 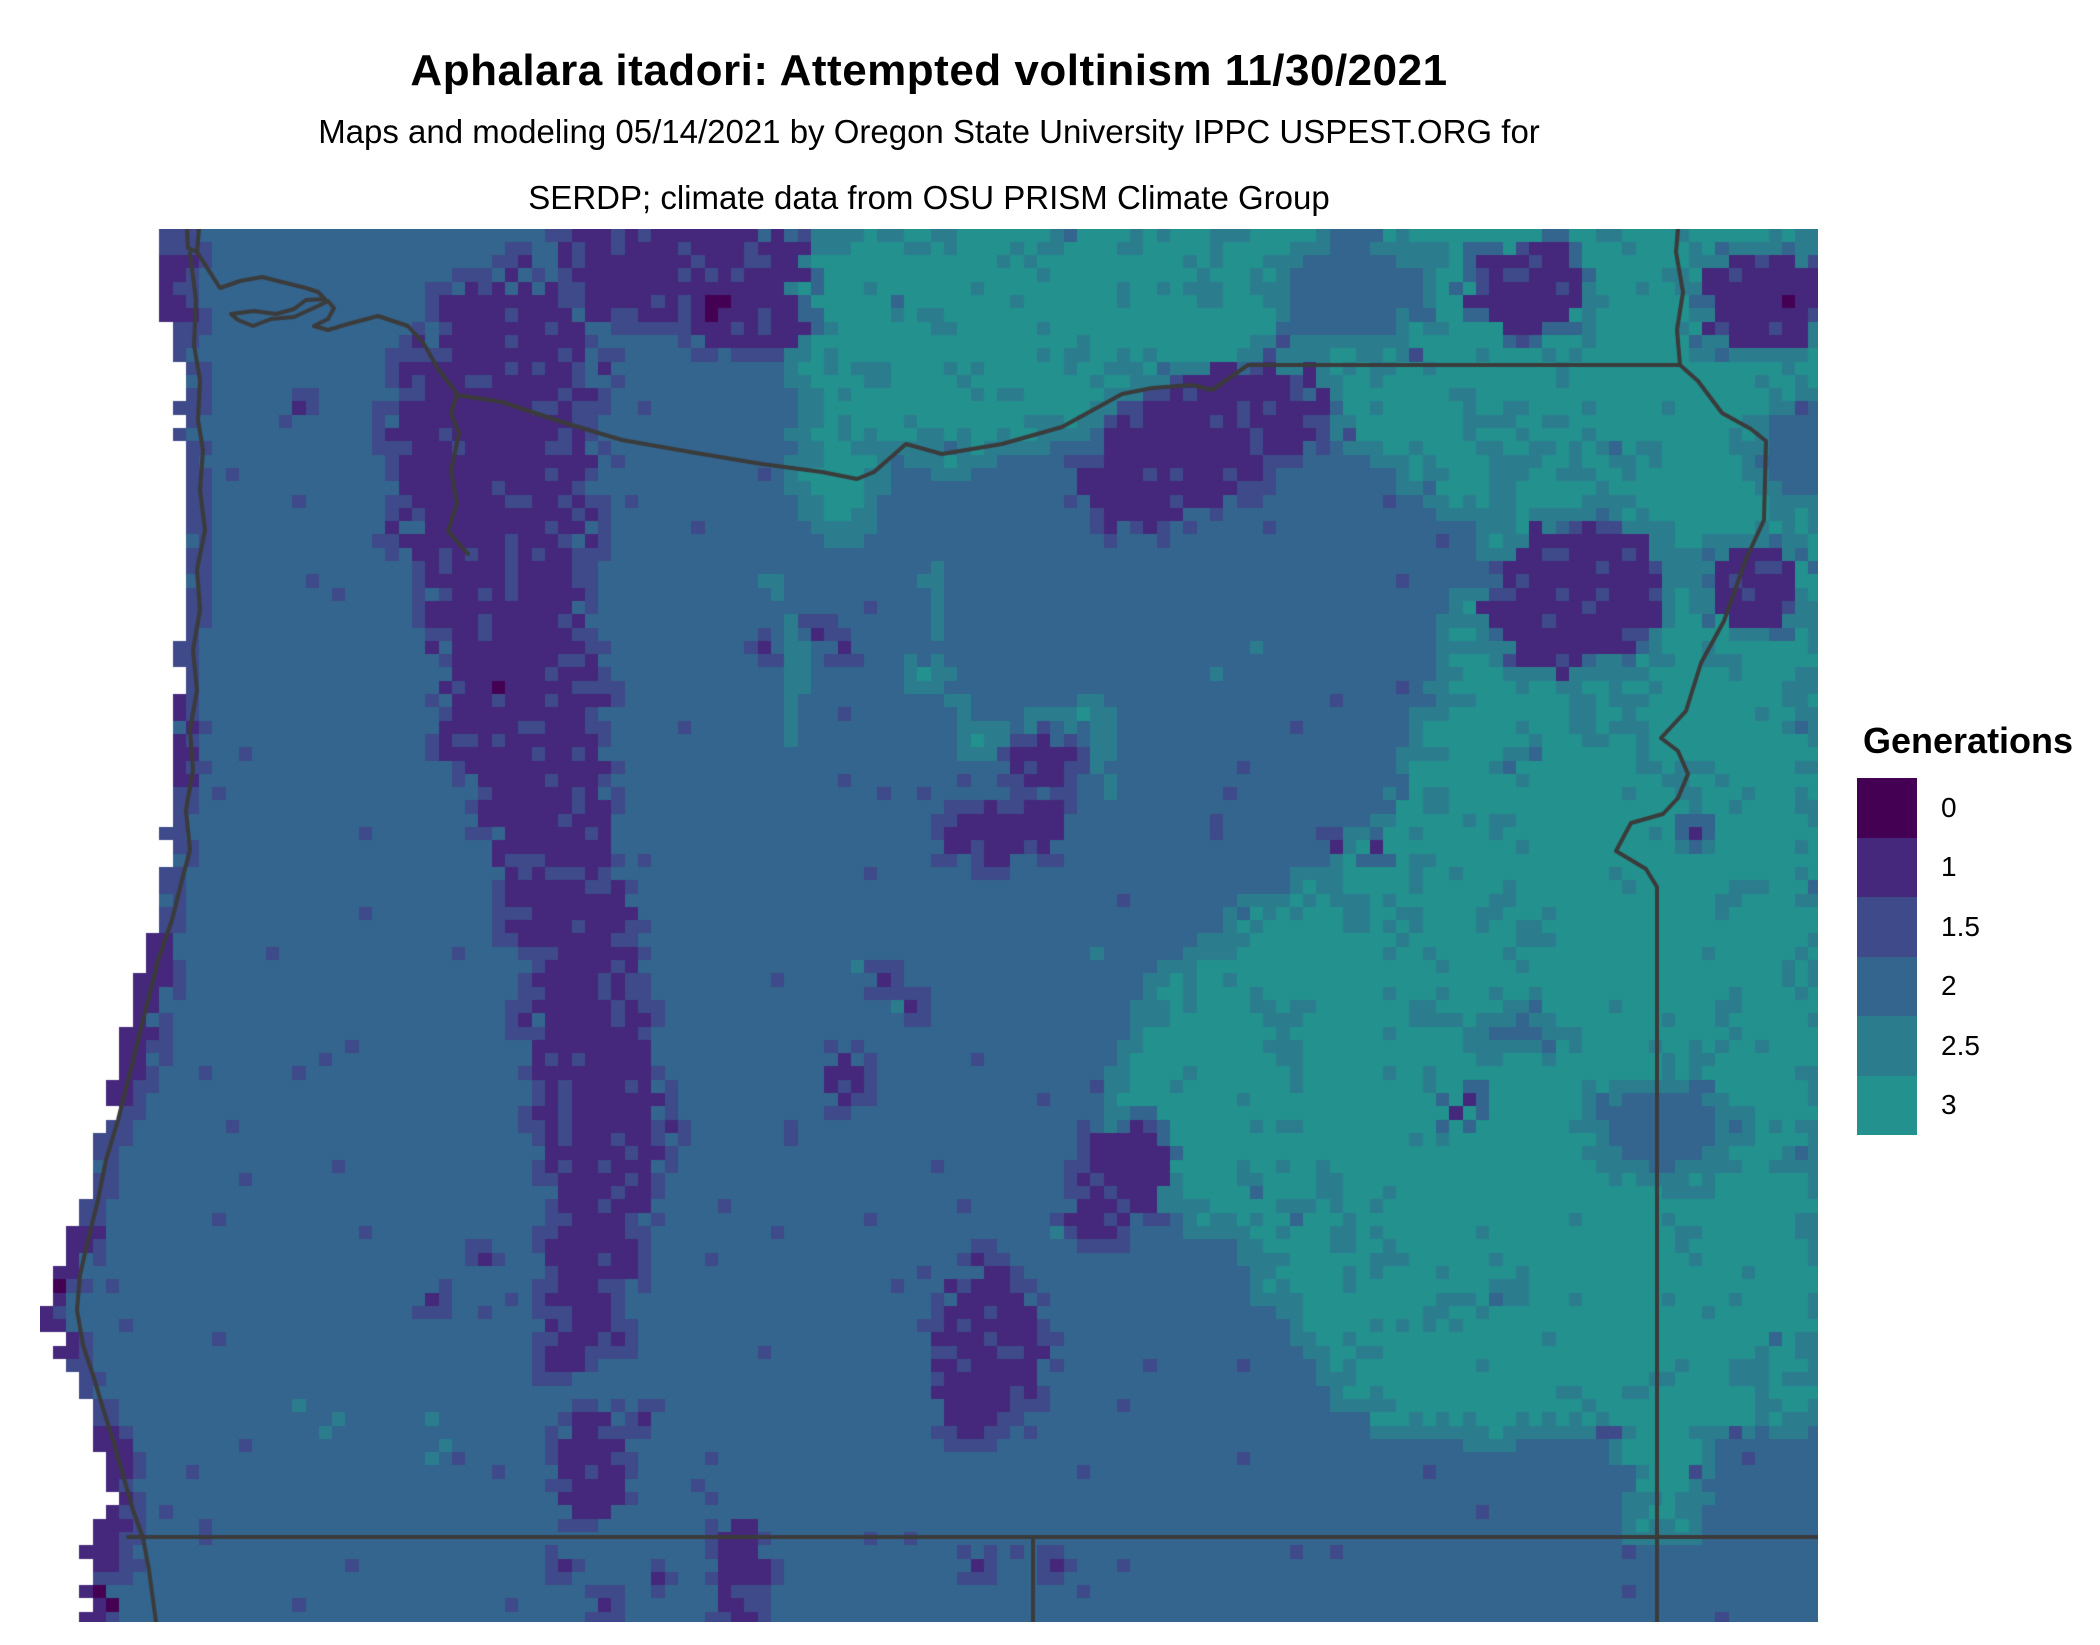 What do you see at coordinates (1949, 867) in the screenshot?
I see `legend-label: 1` at bounding box center [1949, 867].